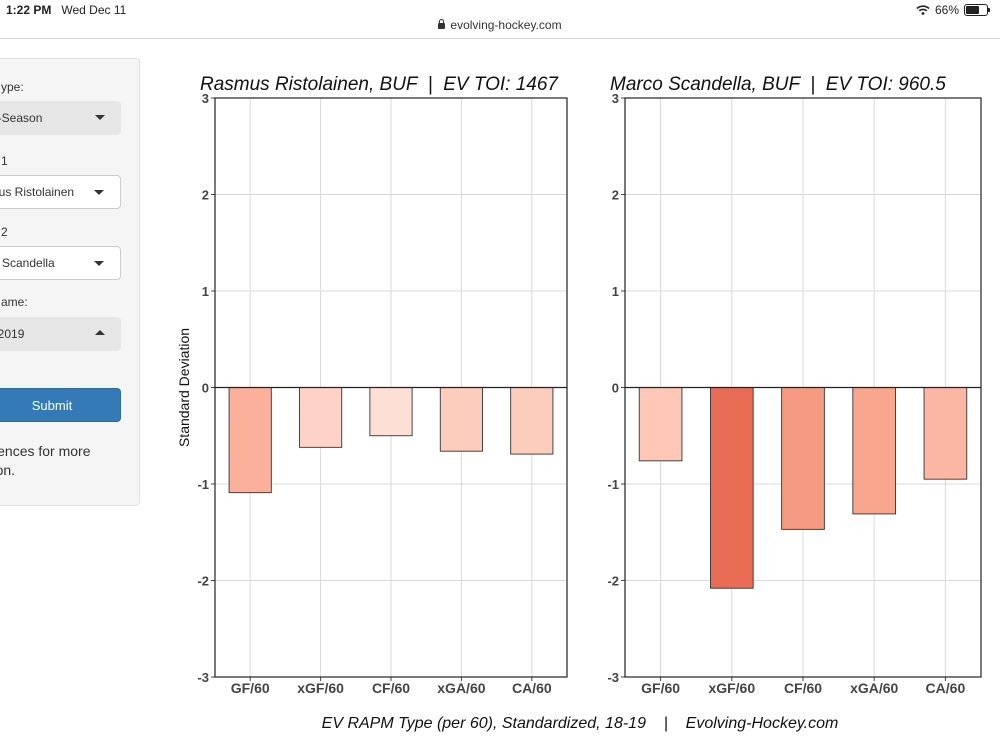 The height and width of the screenshot is (750, 1000). Describe the element at coordinates (923, 10) in the screenshot. I see `wifi-icon` at that location.